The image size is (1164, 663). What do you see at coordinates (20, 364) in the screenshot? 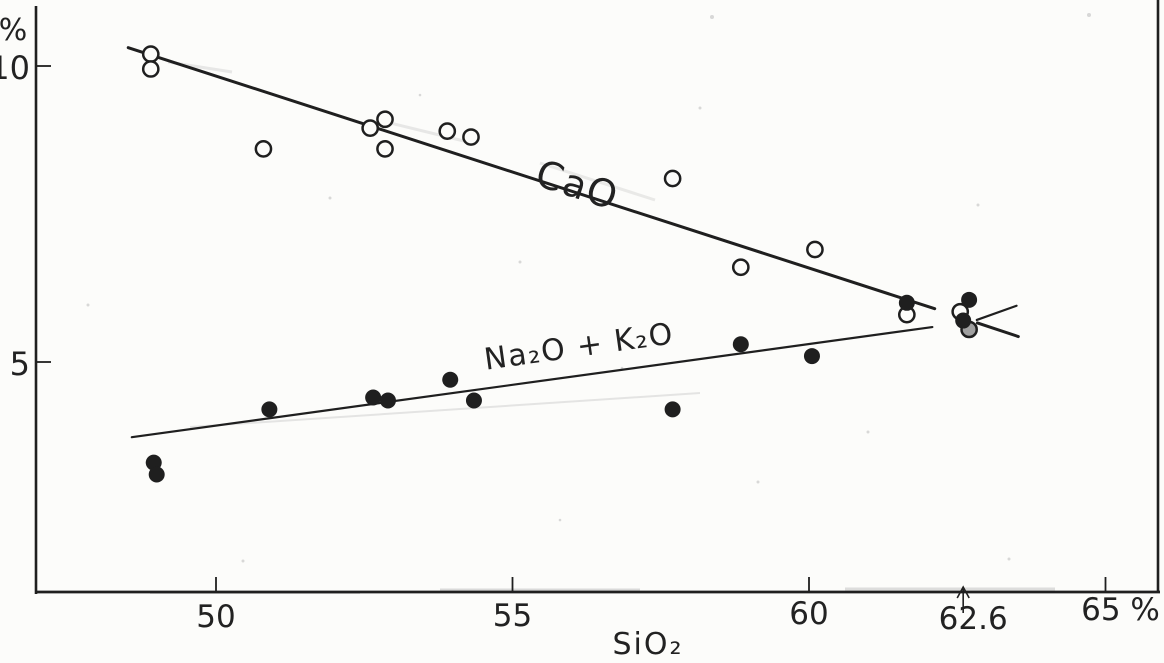
I see `y-tick-label: 5` at bounding box center [20, 364].